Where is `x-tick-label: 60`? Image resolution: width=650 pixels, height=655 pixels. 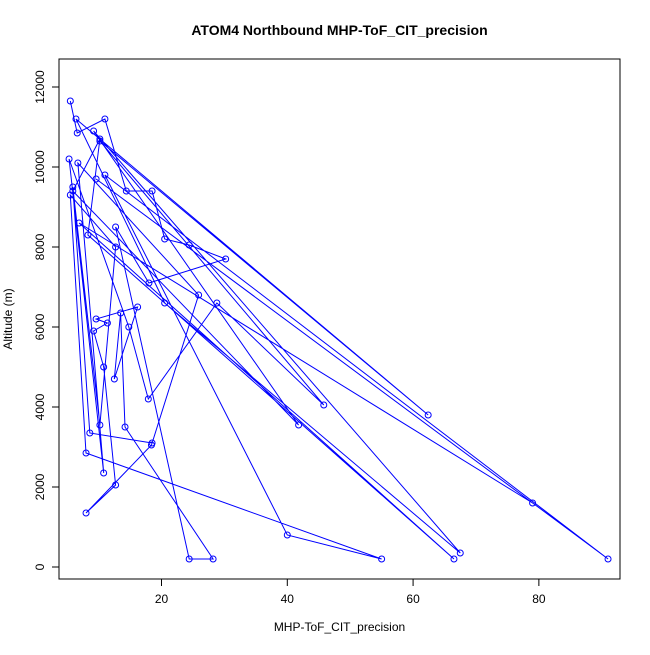
x-tick-label: 60 is located at coordinates (413, 599).